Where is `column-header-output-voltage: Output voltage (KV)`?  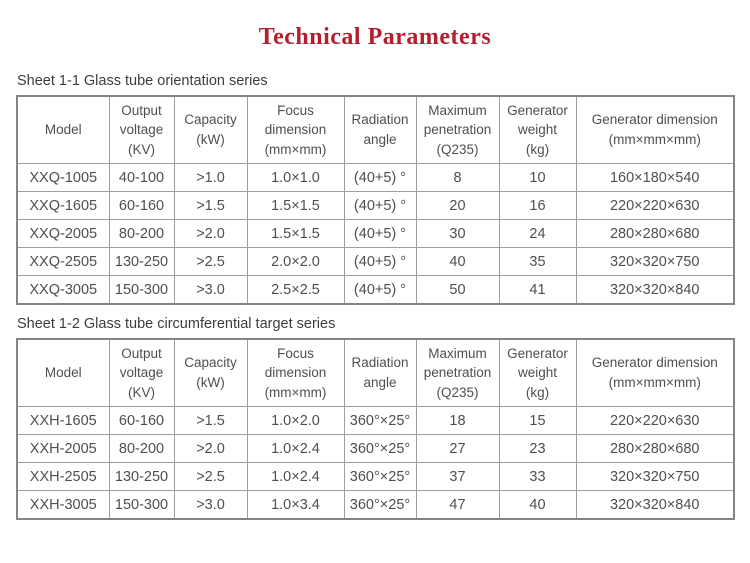 column-header-output-voltage: Output voltage (KV) is located at coordinates (141, 129).